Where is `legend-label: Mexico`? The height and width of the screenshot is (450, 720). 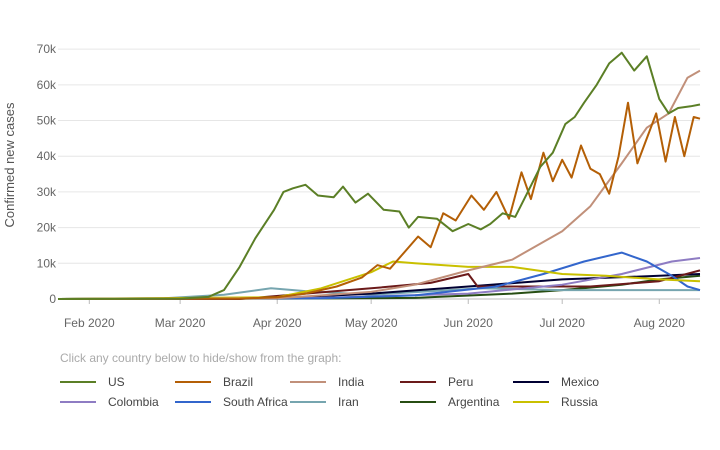
legend-label: Mexico is located at coordinates (580, 382).